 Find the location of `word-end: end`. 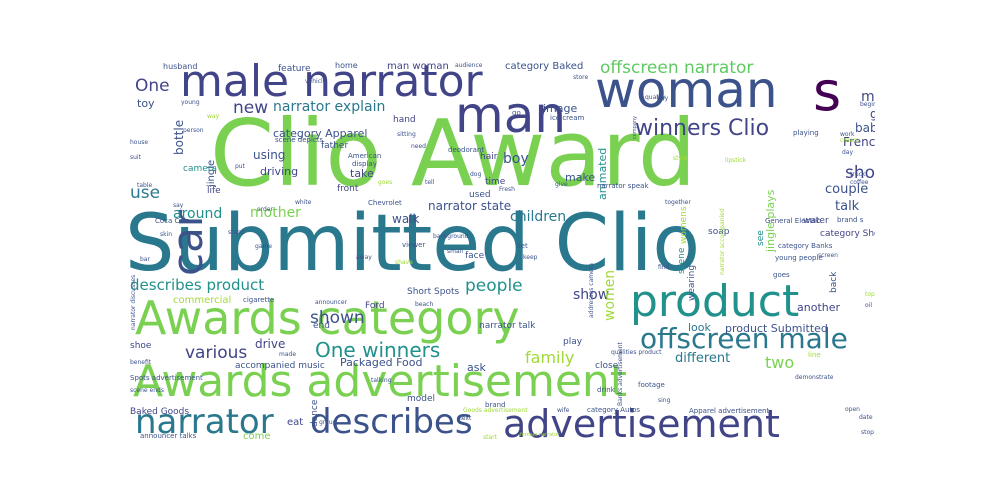

word-end: end is located at coordinates (321, 326).